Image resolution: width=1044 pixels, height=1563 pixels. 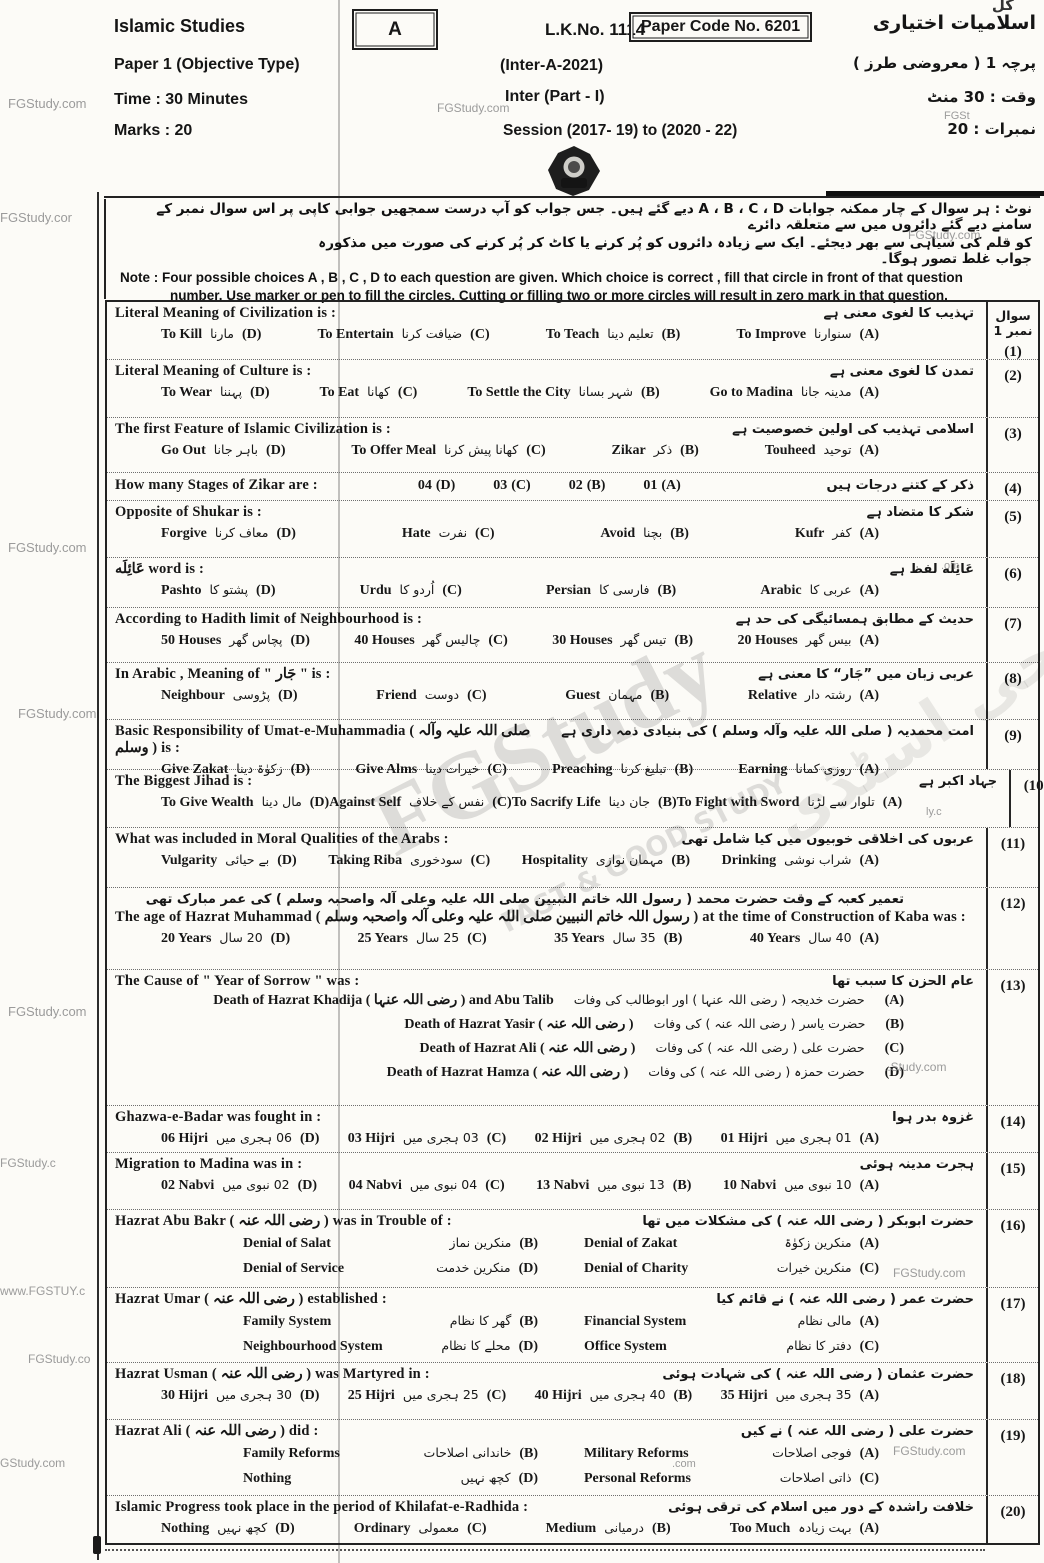 What do you see at coordinates (916, 1164) in the screenshot?
I see `question-text-urdu: ہجرت مدینہ ہوئی` at bounding box center [916, 1164].